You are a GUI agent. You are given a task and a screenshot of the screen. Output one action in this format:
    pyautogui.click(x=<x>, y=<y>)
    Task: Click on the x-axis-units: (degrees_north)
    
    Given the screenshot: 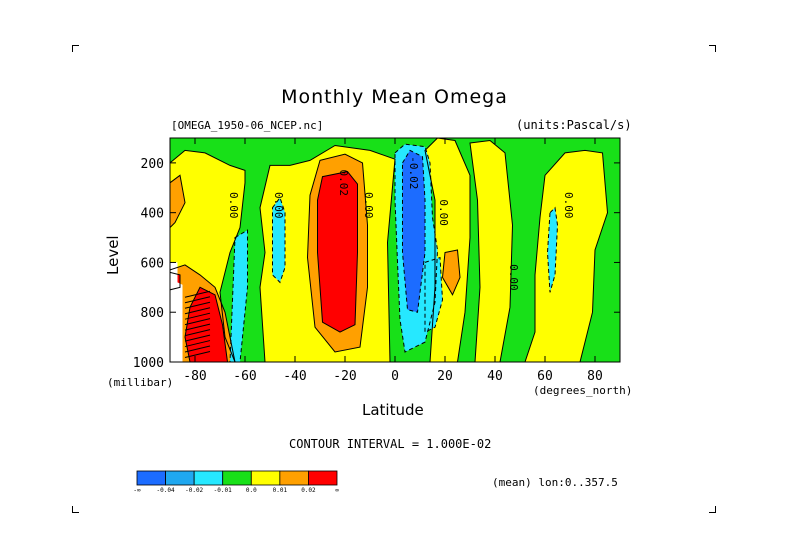 What is the action you would take?
    pyautogui.click(x=583, y=390)
    